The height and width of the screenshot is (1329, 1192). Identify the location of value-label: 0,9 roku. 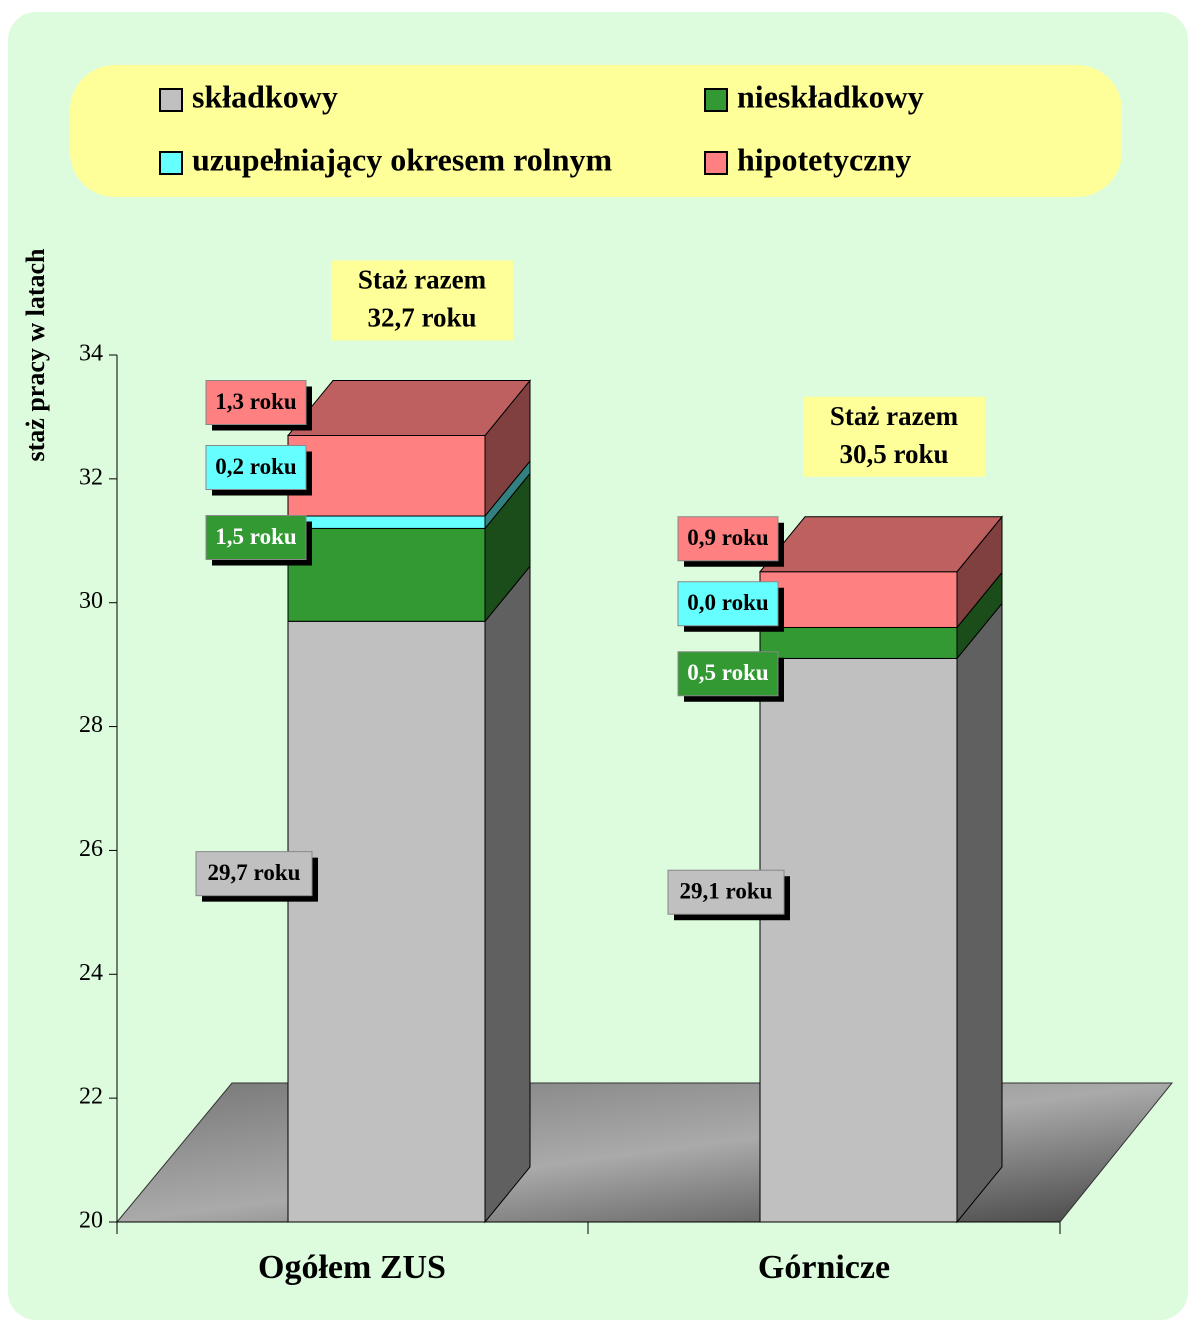
(728, 537).